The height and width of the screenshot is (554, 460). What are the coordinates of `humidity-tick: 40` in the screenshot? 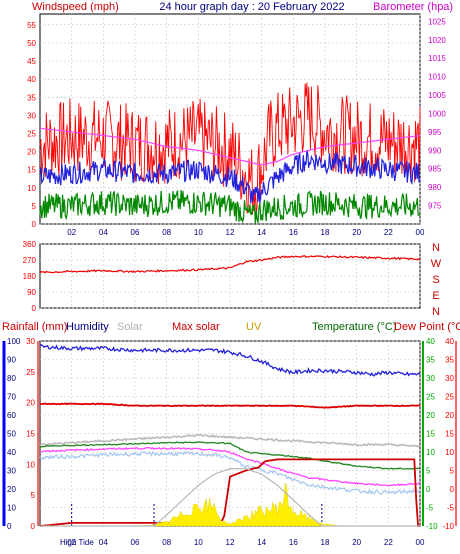 It's located at (11, 452).